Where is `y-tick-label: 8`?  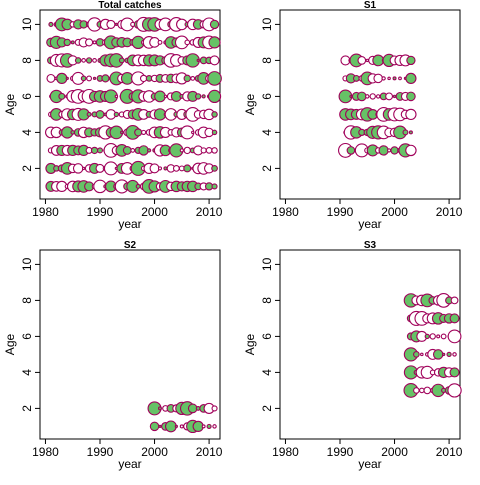
y-tick-label: 8 is located at coordinates (27, 300).